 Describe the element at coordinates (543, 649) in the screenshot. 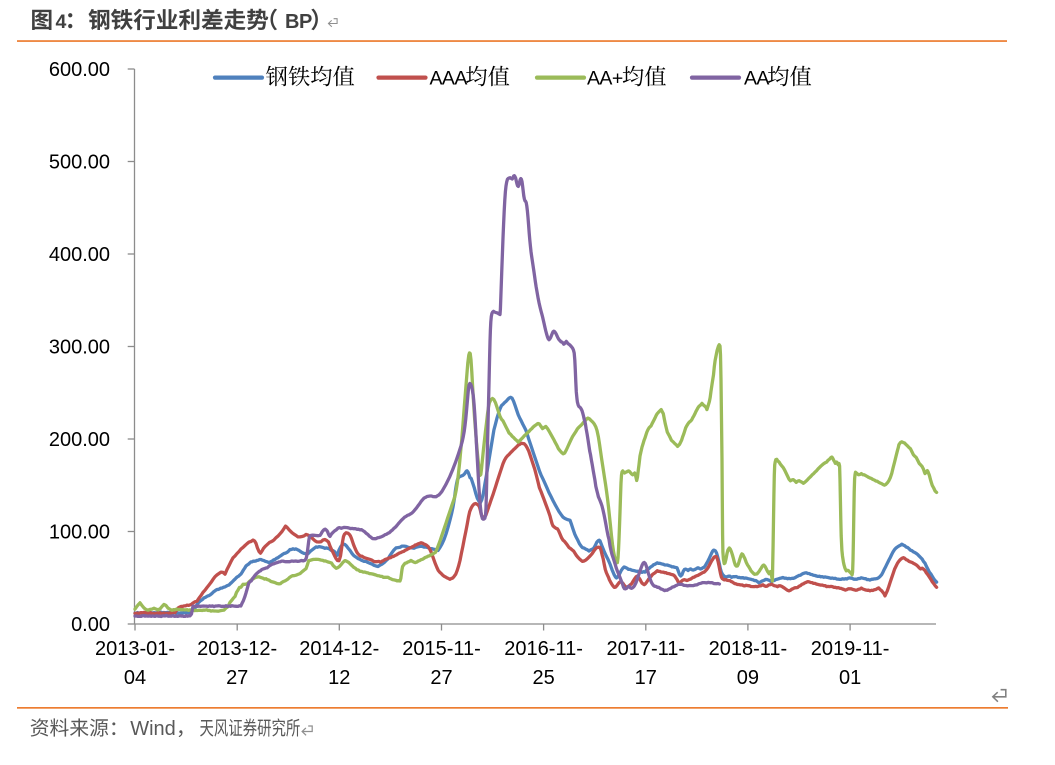

I see `svg-text: 2016-11-` at that location.